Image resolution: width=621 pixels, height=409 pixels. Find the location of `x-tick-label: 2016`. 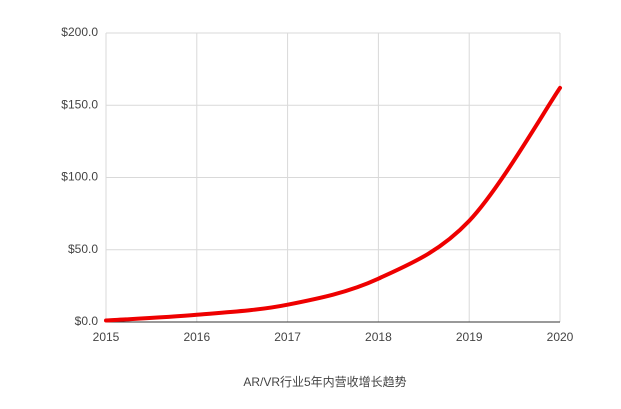

x-tick-label: 2016 is located at coordinates (196, 337).